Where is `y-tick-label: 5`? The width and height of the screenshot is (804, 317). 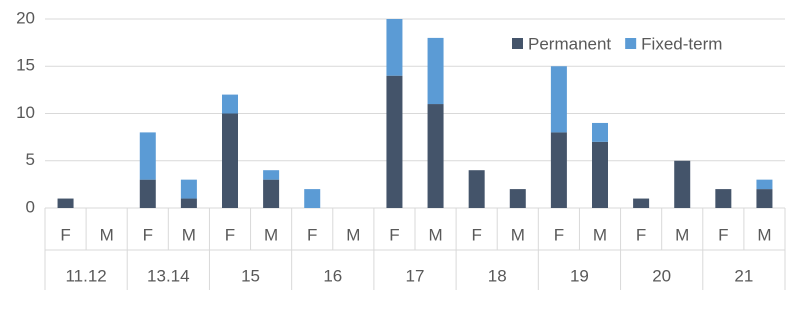 y-tick-label: 5 is located at coordinates (30, 159).